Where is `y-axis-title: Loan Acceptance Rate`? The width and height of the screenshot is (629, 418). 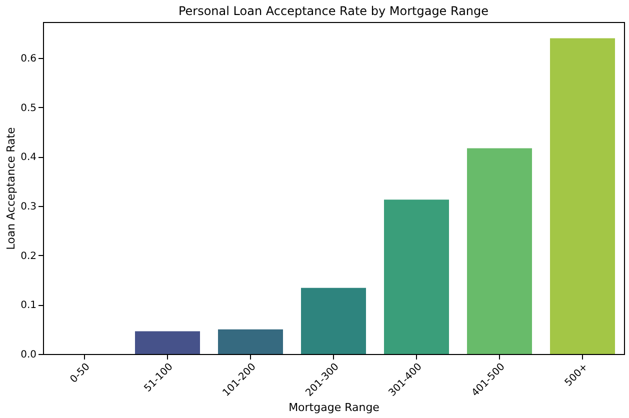
y-axis-title: Loan Acceptance Rate is located at coordinates (11, 188).